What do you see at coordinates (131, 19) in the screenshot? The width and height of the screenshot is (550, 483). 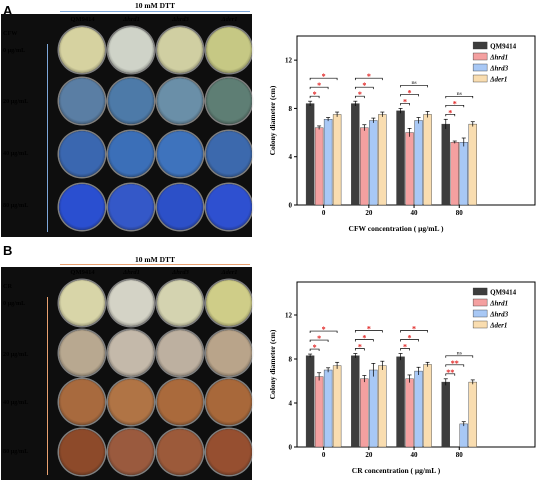 I see `col-label: Δhrd1` at bounding box center [131, 19].